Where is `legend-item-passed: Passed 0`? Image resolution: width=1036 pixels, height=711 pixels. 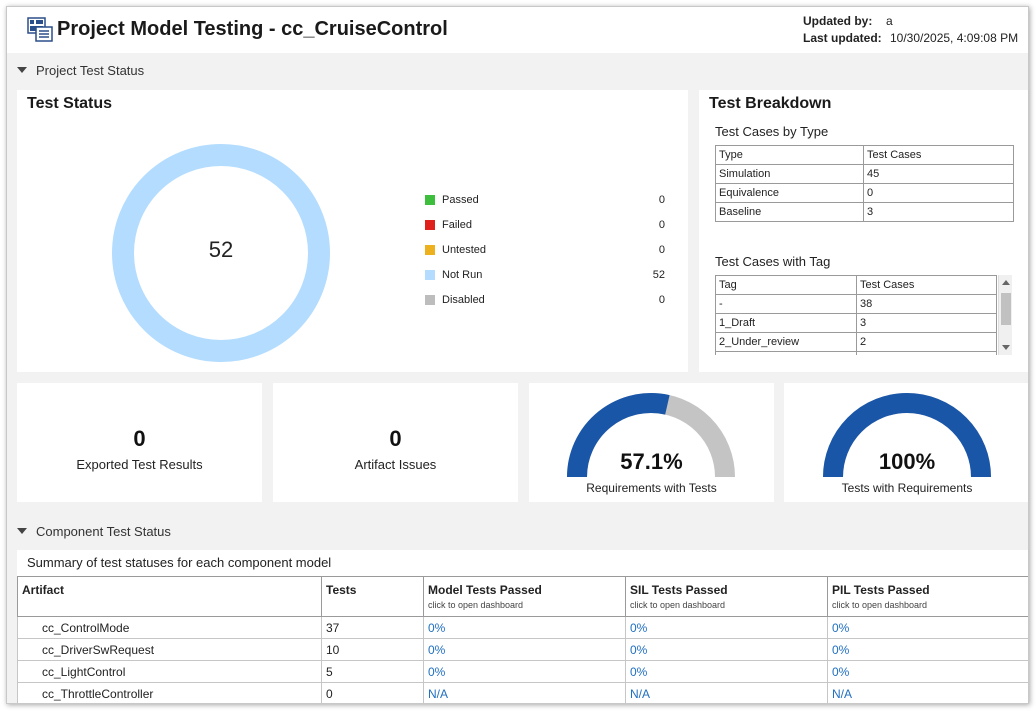
legend-item-passed: Passed 0 is located at coordinates (545, 205).